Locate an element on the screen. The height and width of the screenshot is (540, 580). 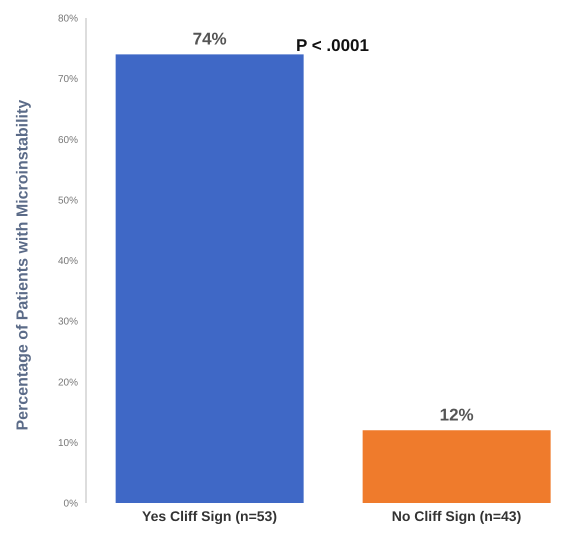
x-tick-label: No Cliff Sign (n=43) is located at coordinates (457, 516).